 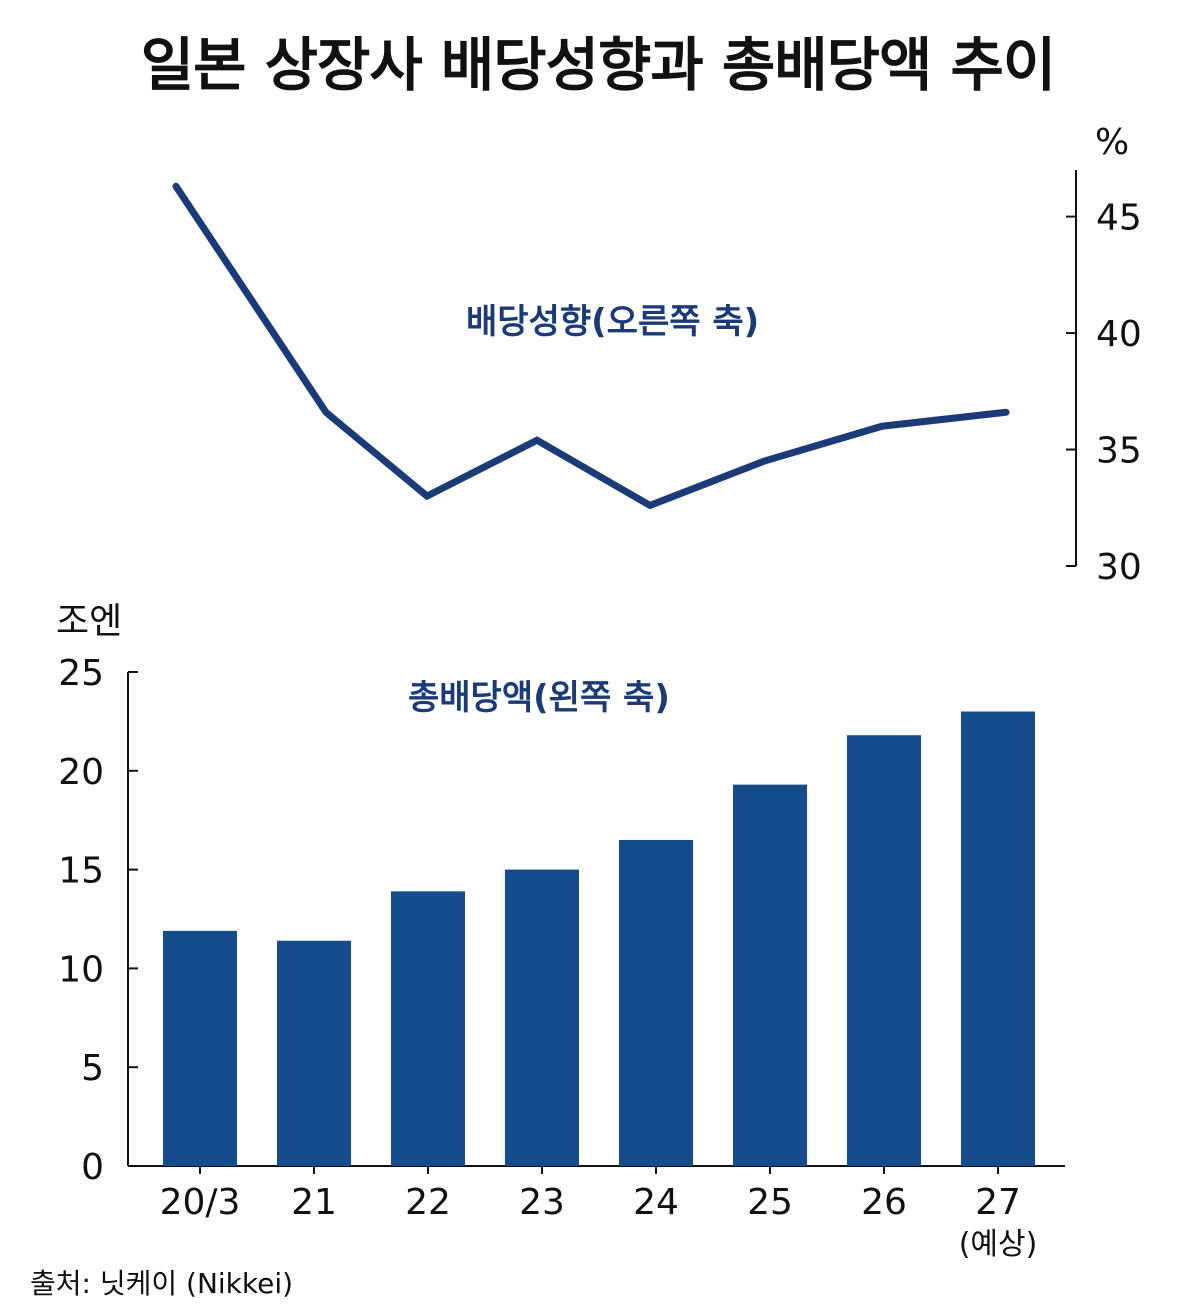 I want to click on left-axis-unit: 조엔, so click(x=89, y=621).